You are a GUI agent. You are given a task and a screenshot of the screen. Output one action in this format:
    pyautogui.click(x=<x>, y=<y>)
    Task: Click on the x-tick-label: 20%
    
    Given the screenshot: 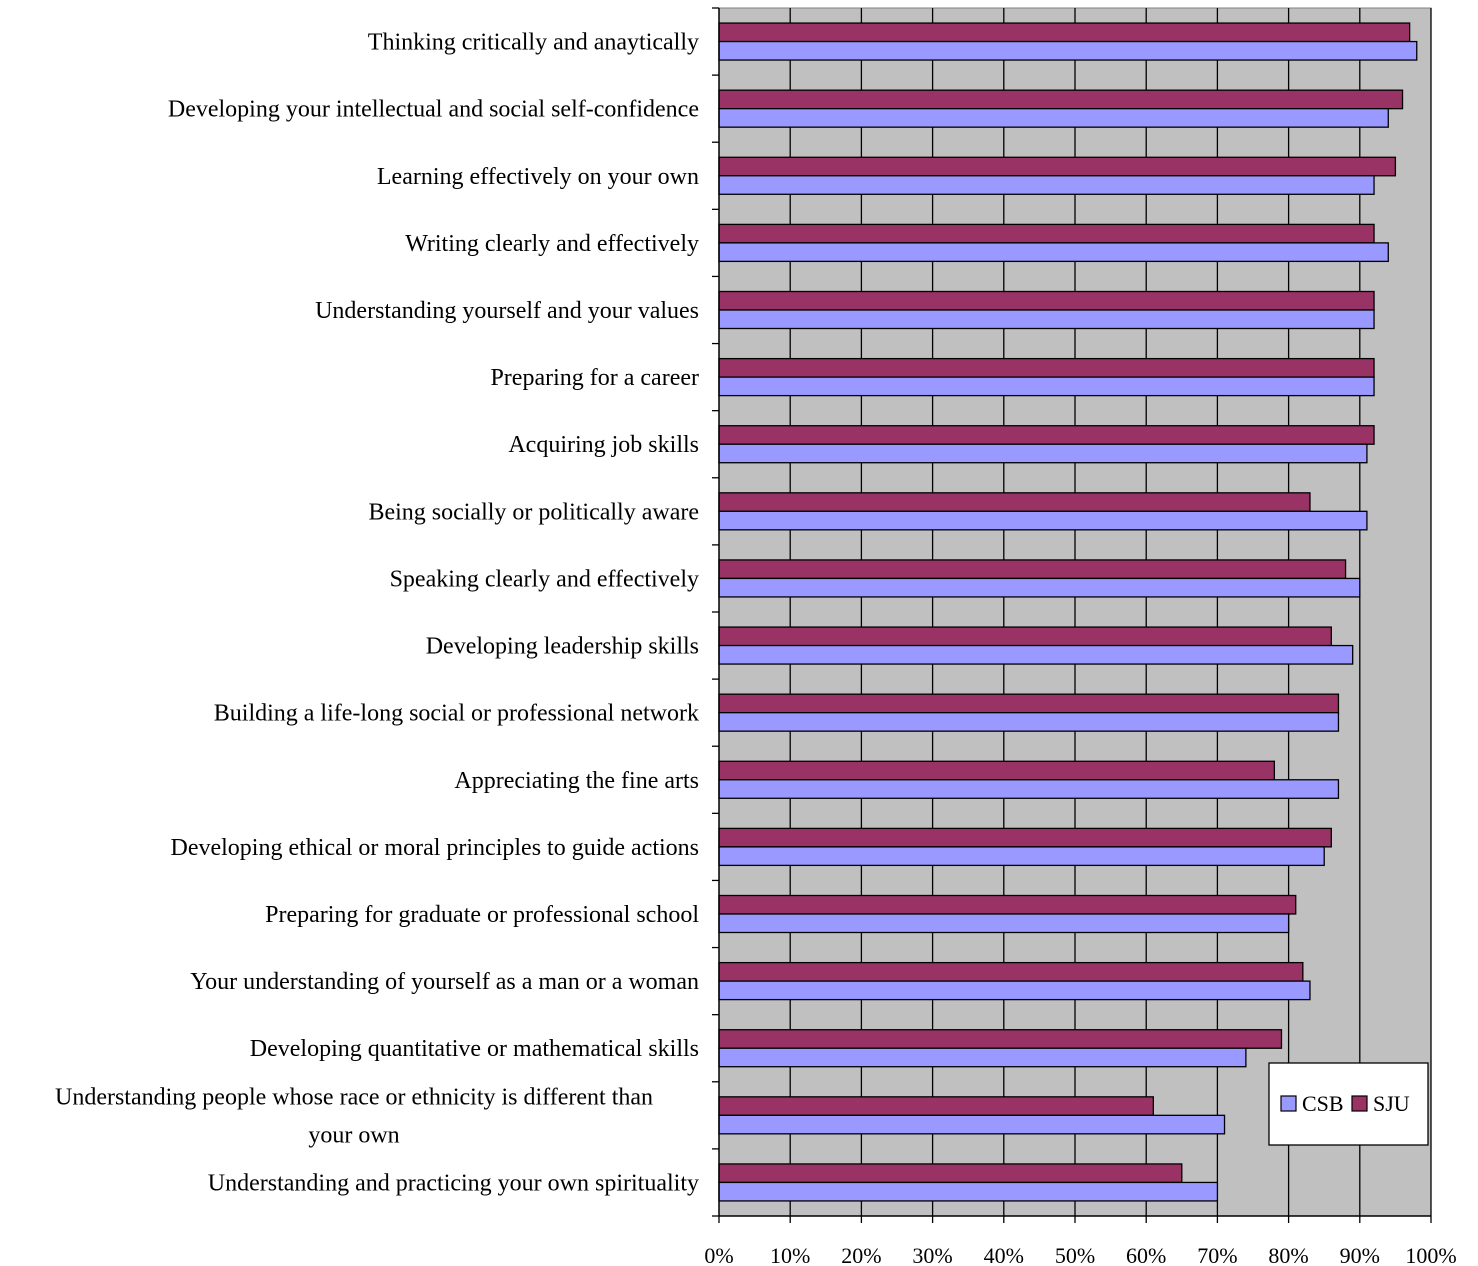 What is the action you would take?
    pyautogui.click(x=861, y=1254)
    